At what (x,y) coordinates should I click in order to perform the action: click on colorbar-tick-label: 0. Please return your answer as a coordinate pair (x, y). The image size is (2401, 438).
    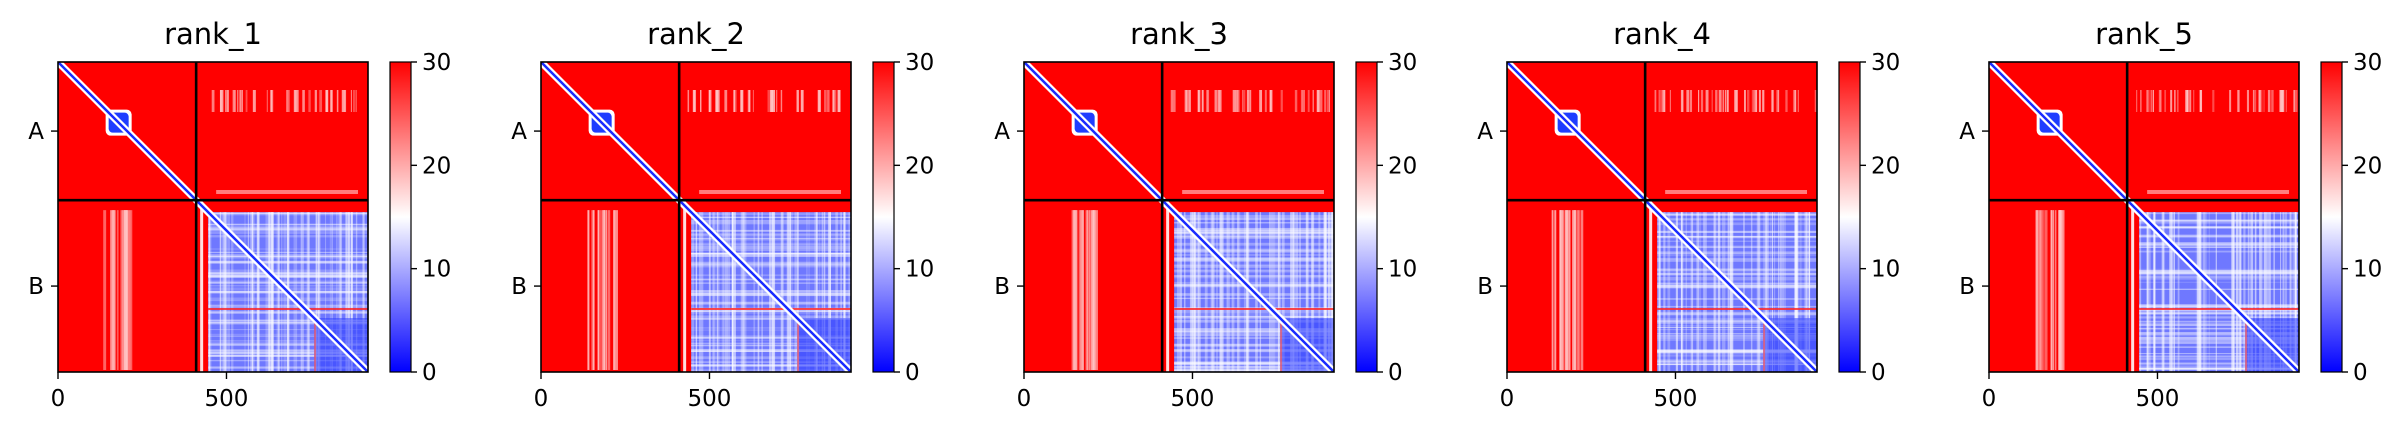
    Looking at the image, I should click on (912, 373).